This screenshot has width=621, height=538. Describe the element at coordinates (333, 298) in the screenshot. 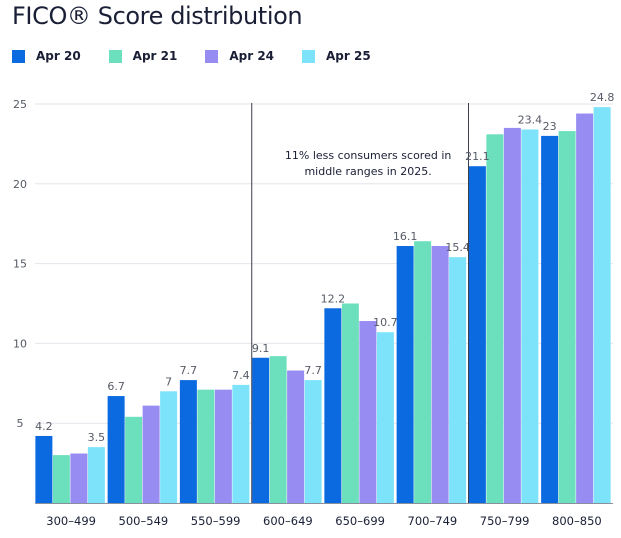

I see `data-label: 12.2` at that location.